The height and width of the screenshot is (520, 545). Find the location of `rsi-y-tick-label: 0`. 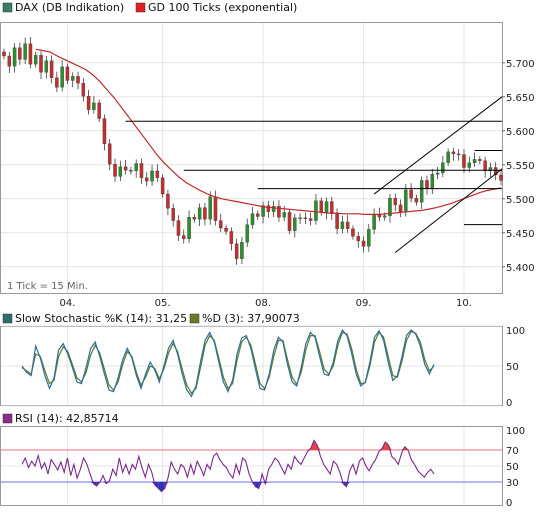

rsi-y-tick-label: 0 is located at coordinates (509, 503).